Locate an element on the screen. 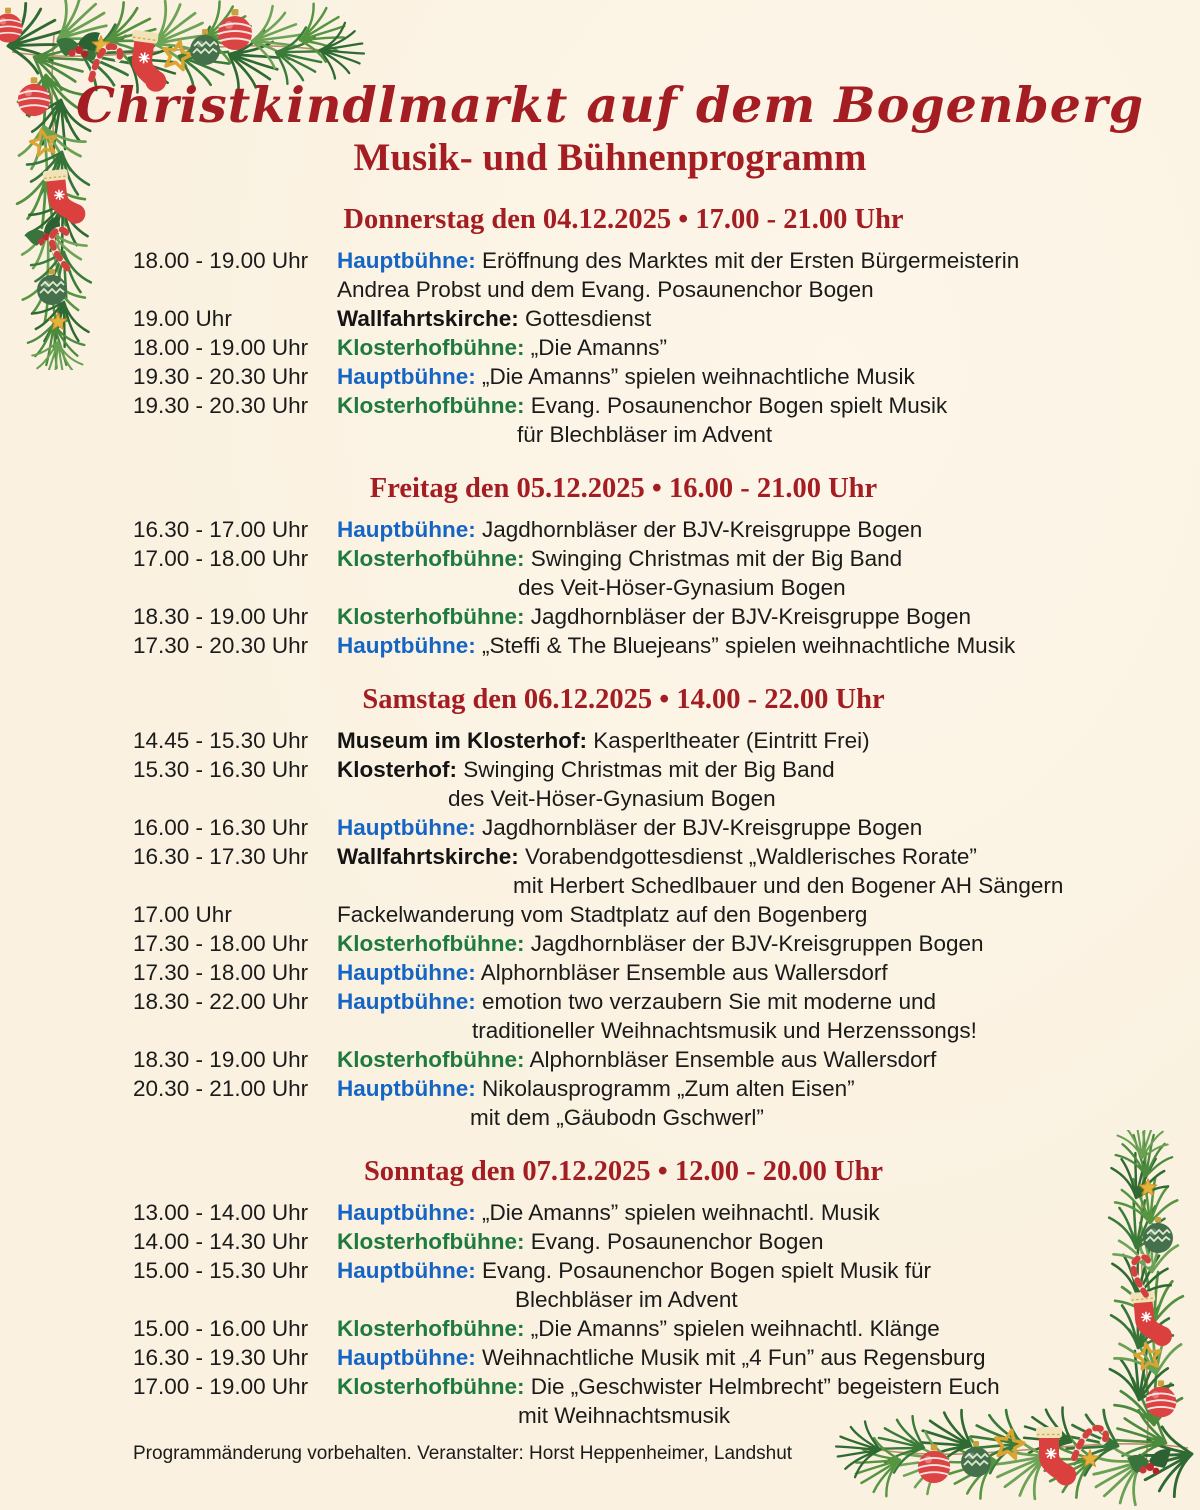 The height and width of the screenshot is (1510, 1200). event-text: „Die Amanns” spielen weihnachtl. Musik is located at coordinates (681, 1212).